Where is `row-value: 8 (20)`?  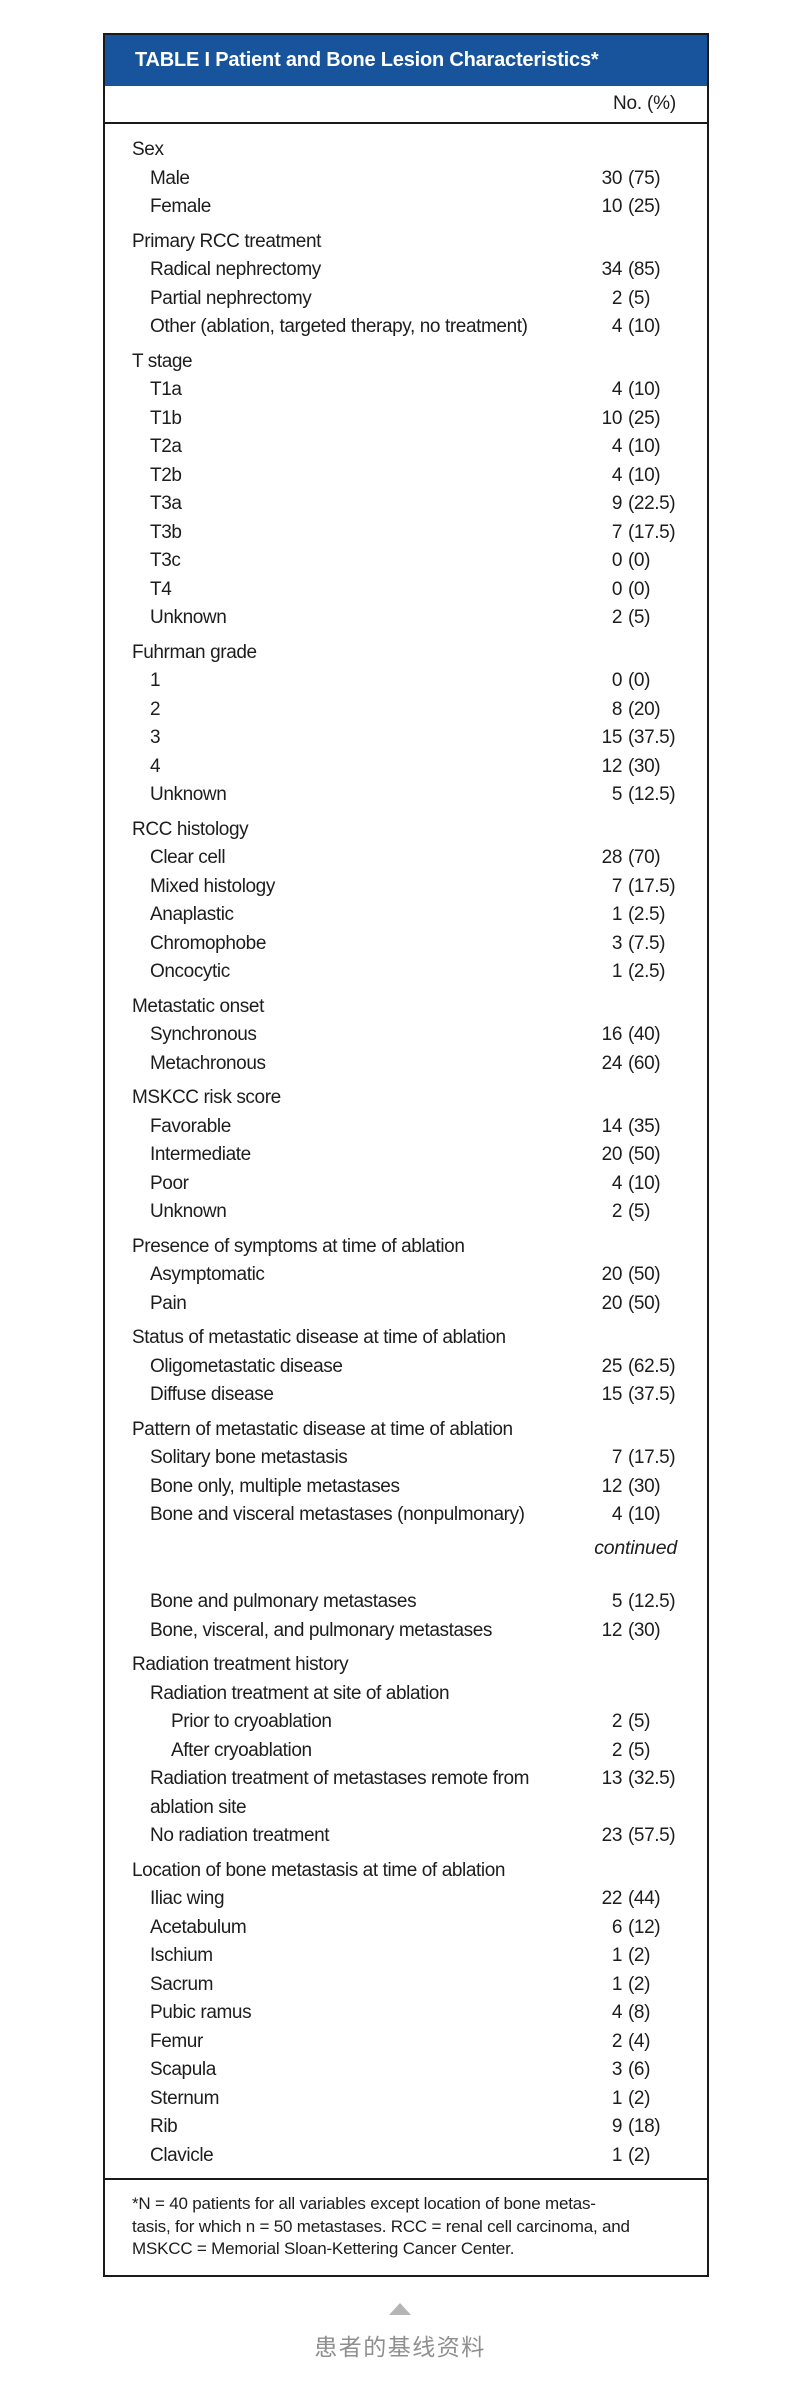 row-value: 8 (20) is located at coordinates (636, 709).